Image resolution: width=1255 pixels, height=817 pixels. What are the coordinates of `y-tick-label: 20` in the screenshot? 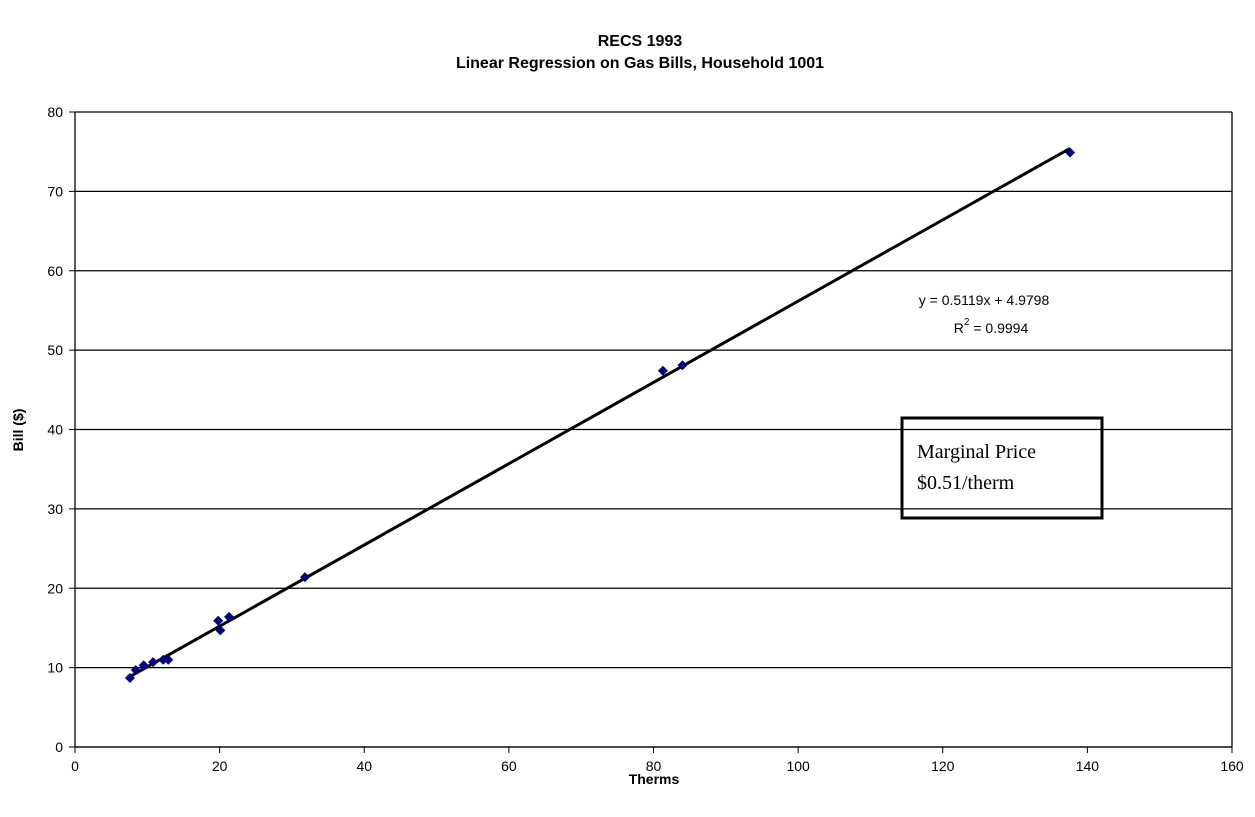 It's located at (55, 588).